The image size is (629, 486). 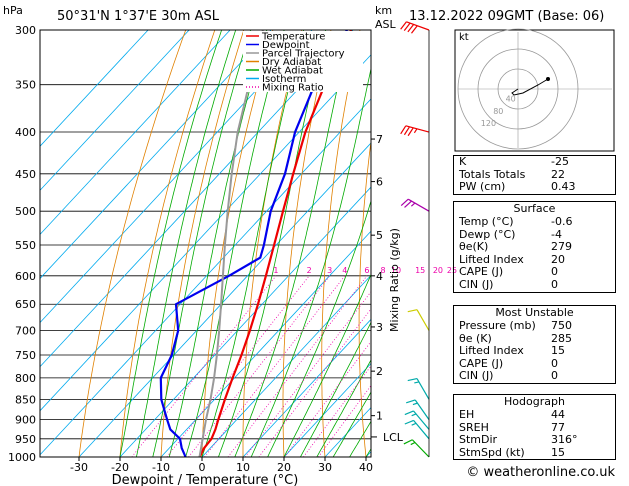 What do you see at coordinates (512, 174) in the screenshot?
I see `index-row-totals: Totals Totals 22` at bounding box center [512, 174].